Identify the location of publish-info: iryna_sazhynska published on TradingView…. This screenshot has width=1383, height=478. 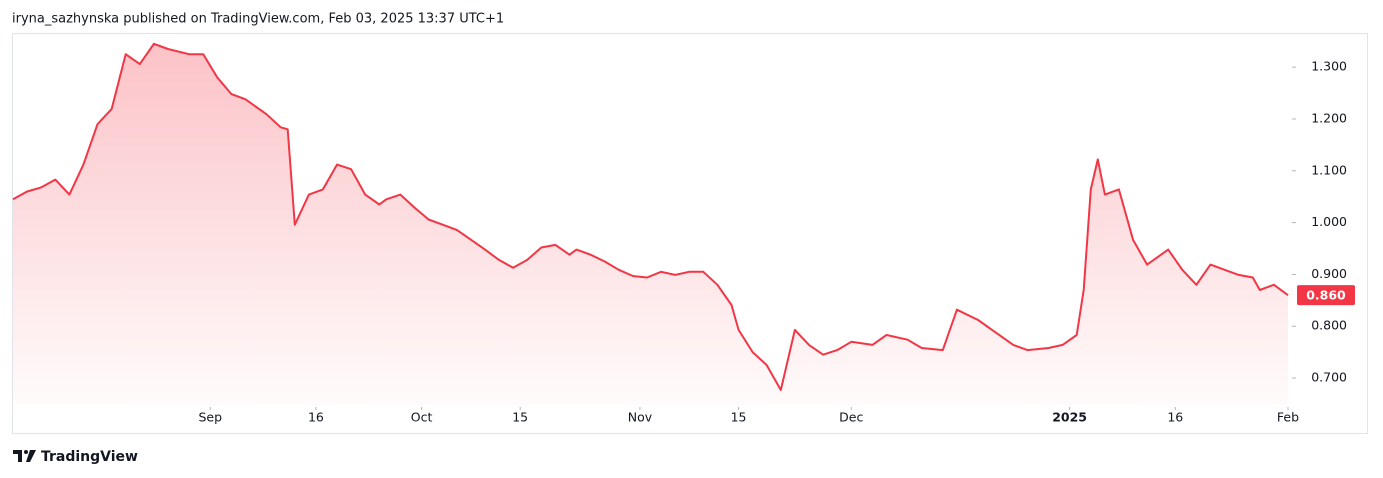
(258, 19).